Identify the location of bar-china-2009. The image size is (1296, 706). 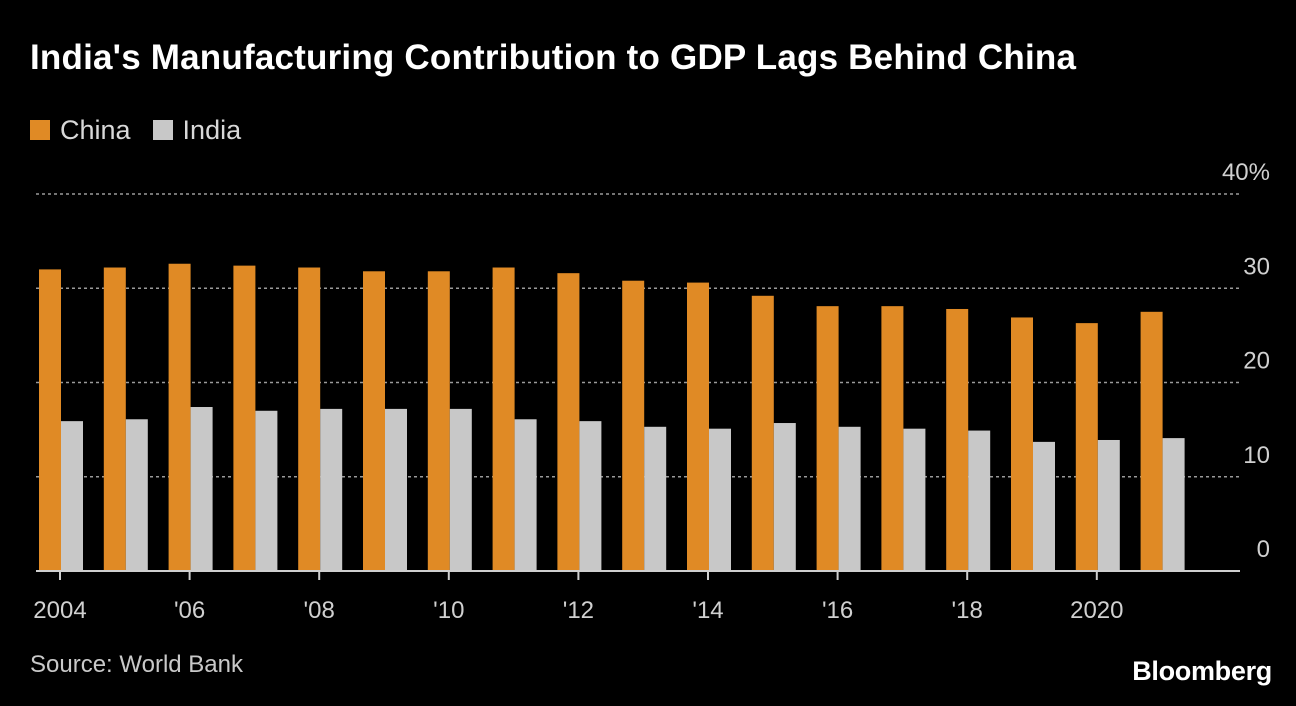
(374, 421).